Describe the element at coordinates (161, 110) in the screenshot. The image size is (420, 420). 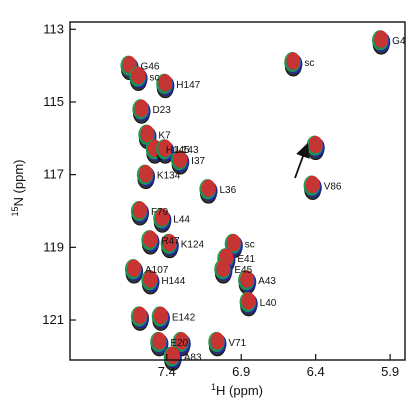
I see `peak-label: D23` at that location.